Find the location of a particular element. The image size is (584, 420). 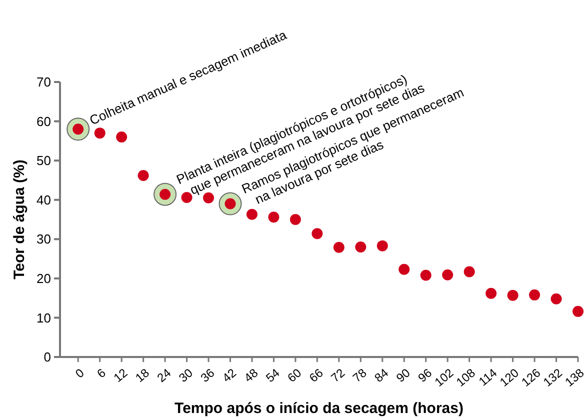

y-tick-label: 50 is located at coordinates (43, 160).